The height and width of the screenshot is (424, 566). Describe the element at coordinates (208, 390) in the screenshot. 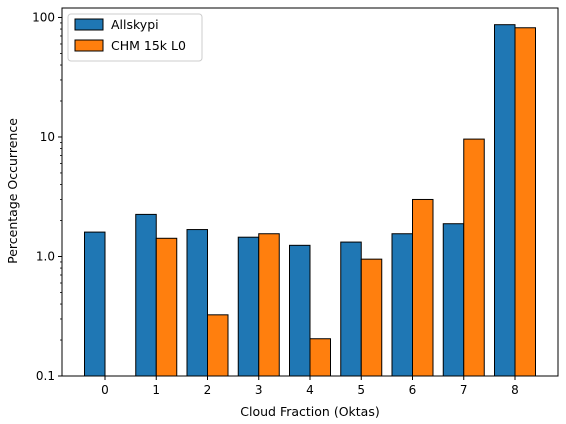

I see `x-tick-label-2: 2` at that location.